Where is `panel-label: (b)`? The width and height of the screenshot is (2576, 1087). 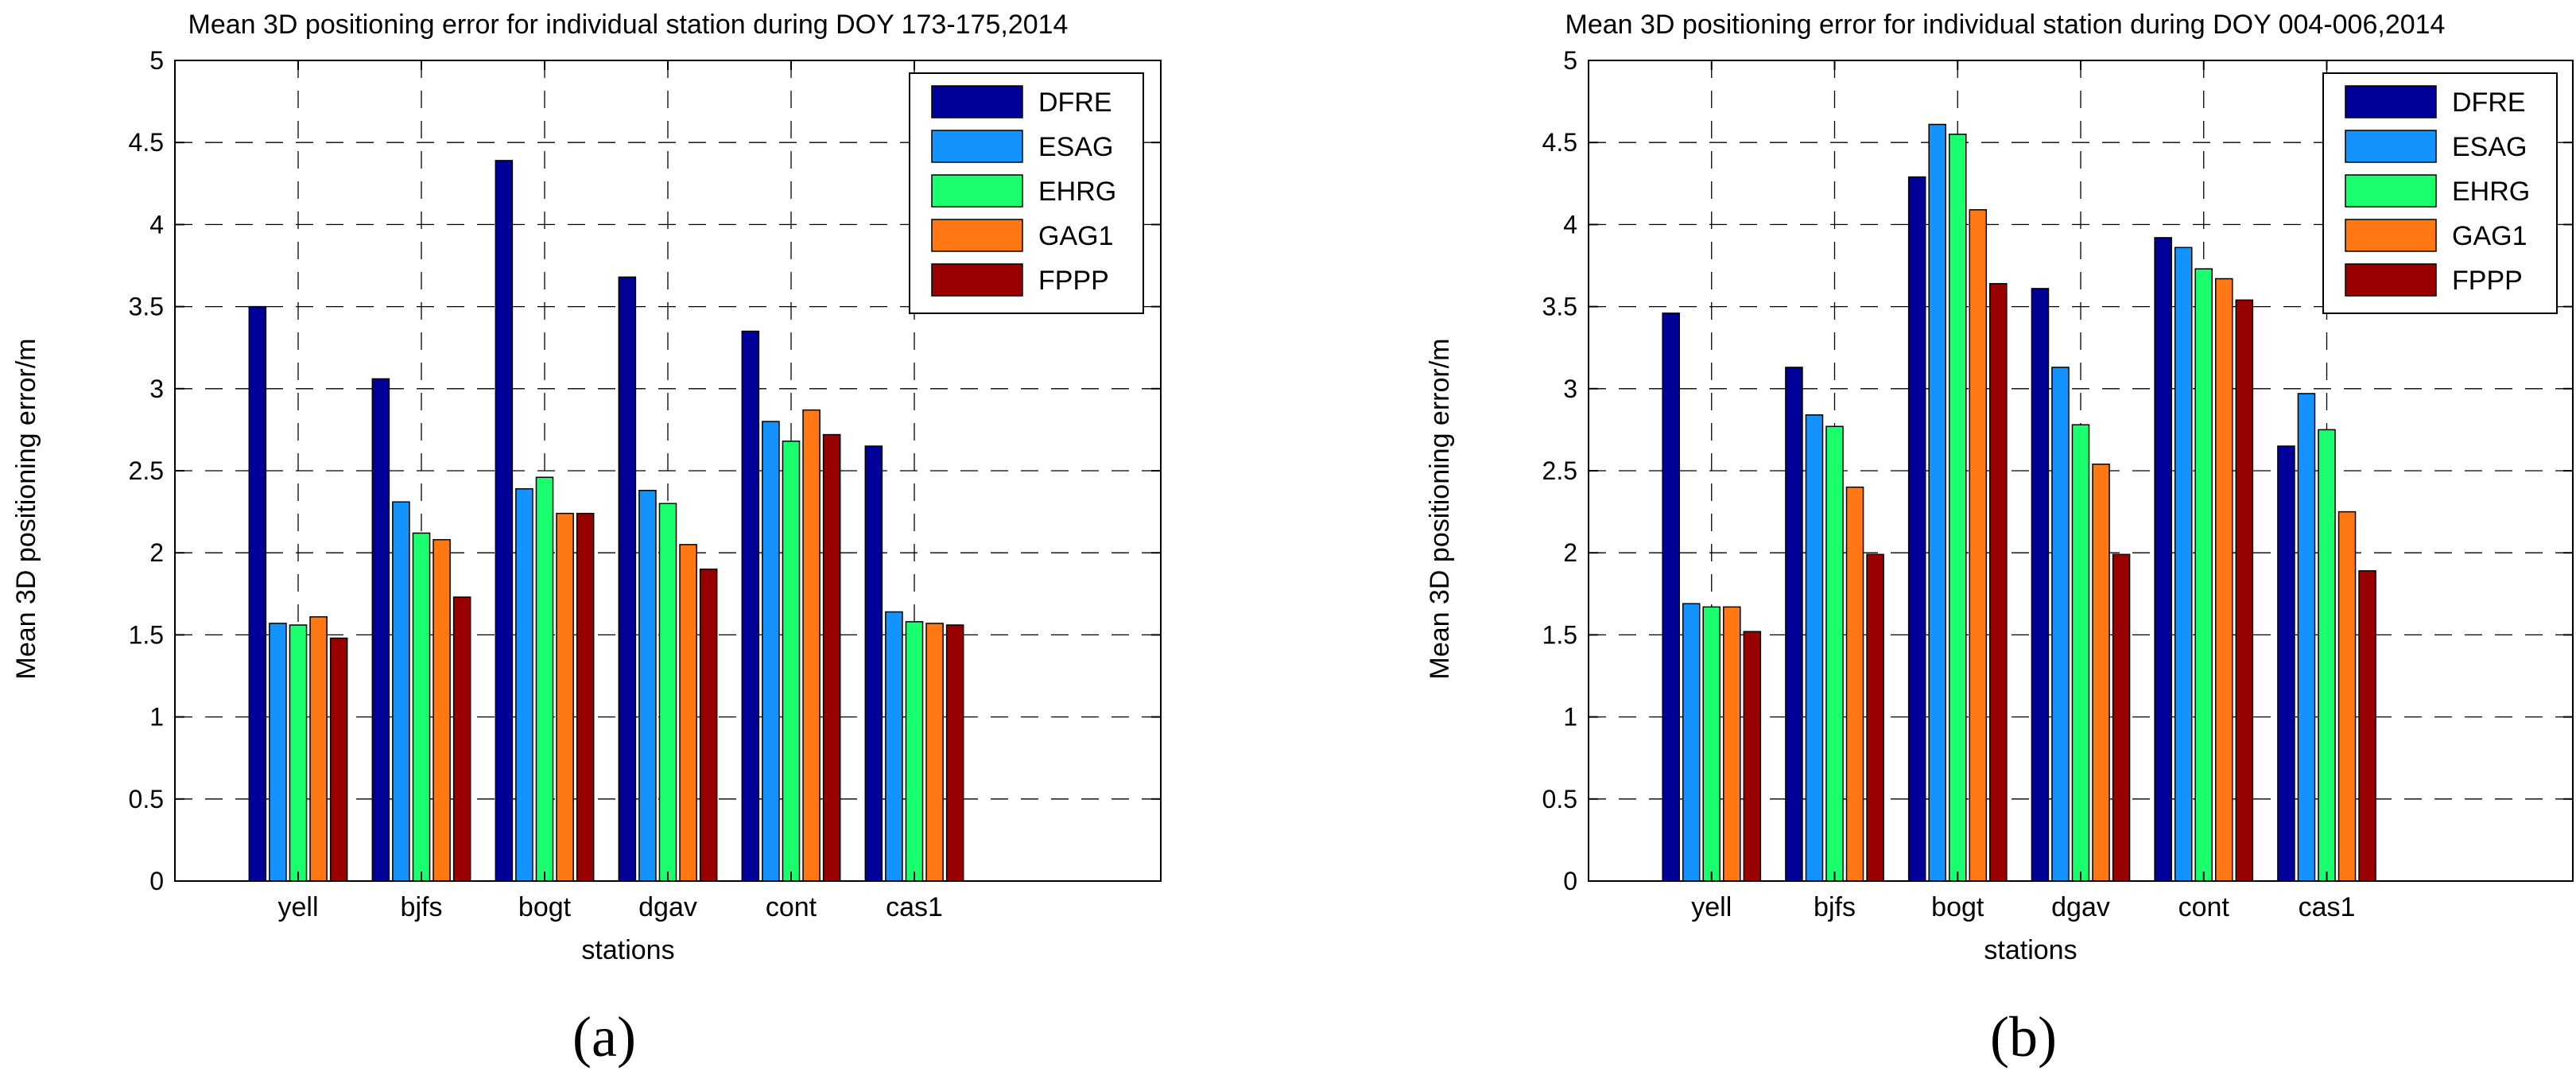
panel-label: (b) is located at coordinates (2023, 1037).